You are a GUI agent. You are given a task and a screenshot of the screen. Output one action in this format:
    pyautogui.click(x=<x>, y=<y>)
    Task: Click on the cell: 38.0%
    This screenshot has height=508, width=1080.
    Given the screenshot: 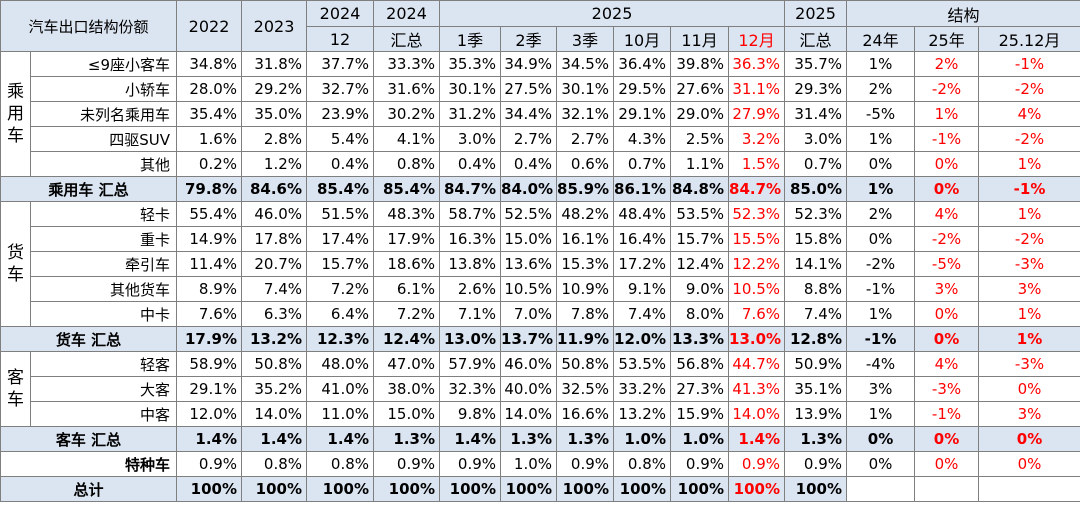 What is the action you would take?
    pyautogui.click(x=407, y=389)
    